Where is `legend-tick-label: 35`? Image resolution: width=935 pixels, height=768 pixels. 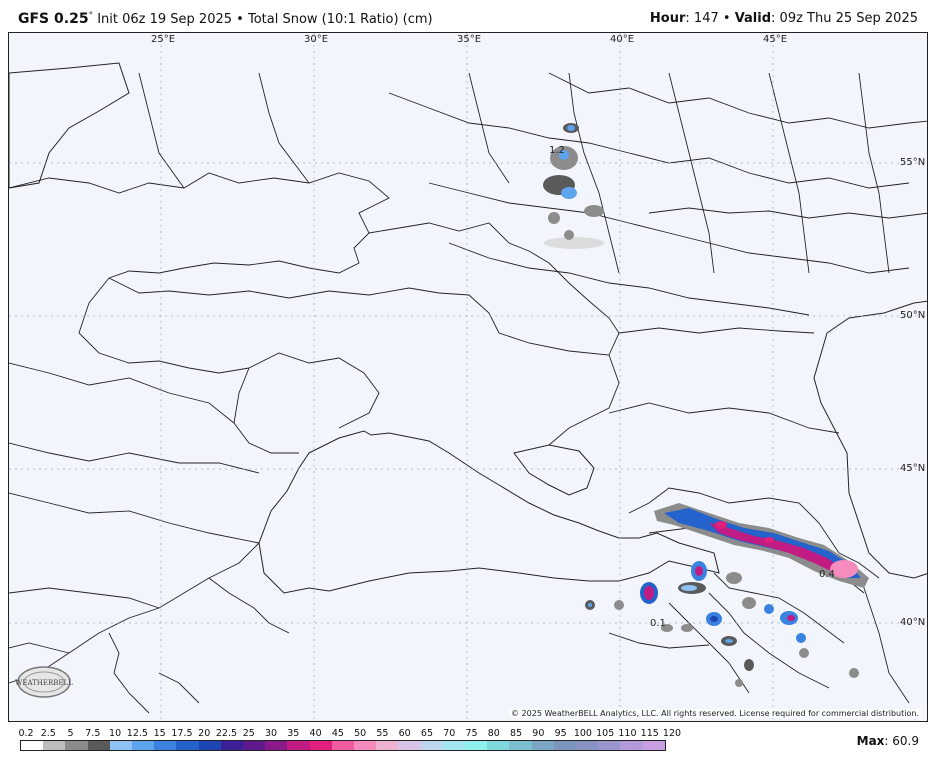
legend-tick-label: 35 is located at coordinates (293, 733).